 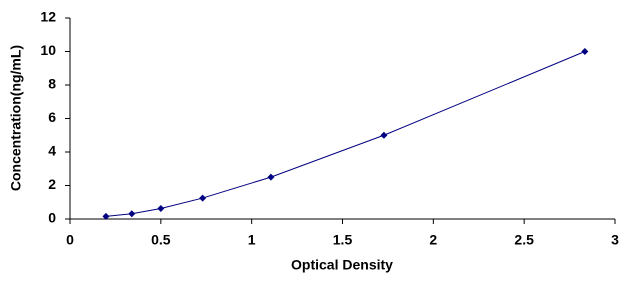 What do you see at coordinates (52, 218) in the screenshot?
I see `y-tick-label: 0` at bounding box center [52, 218].